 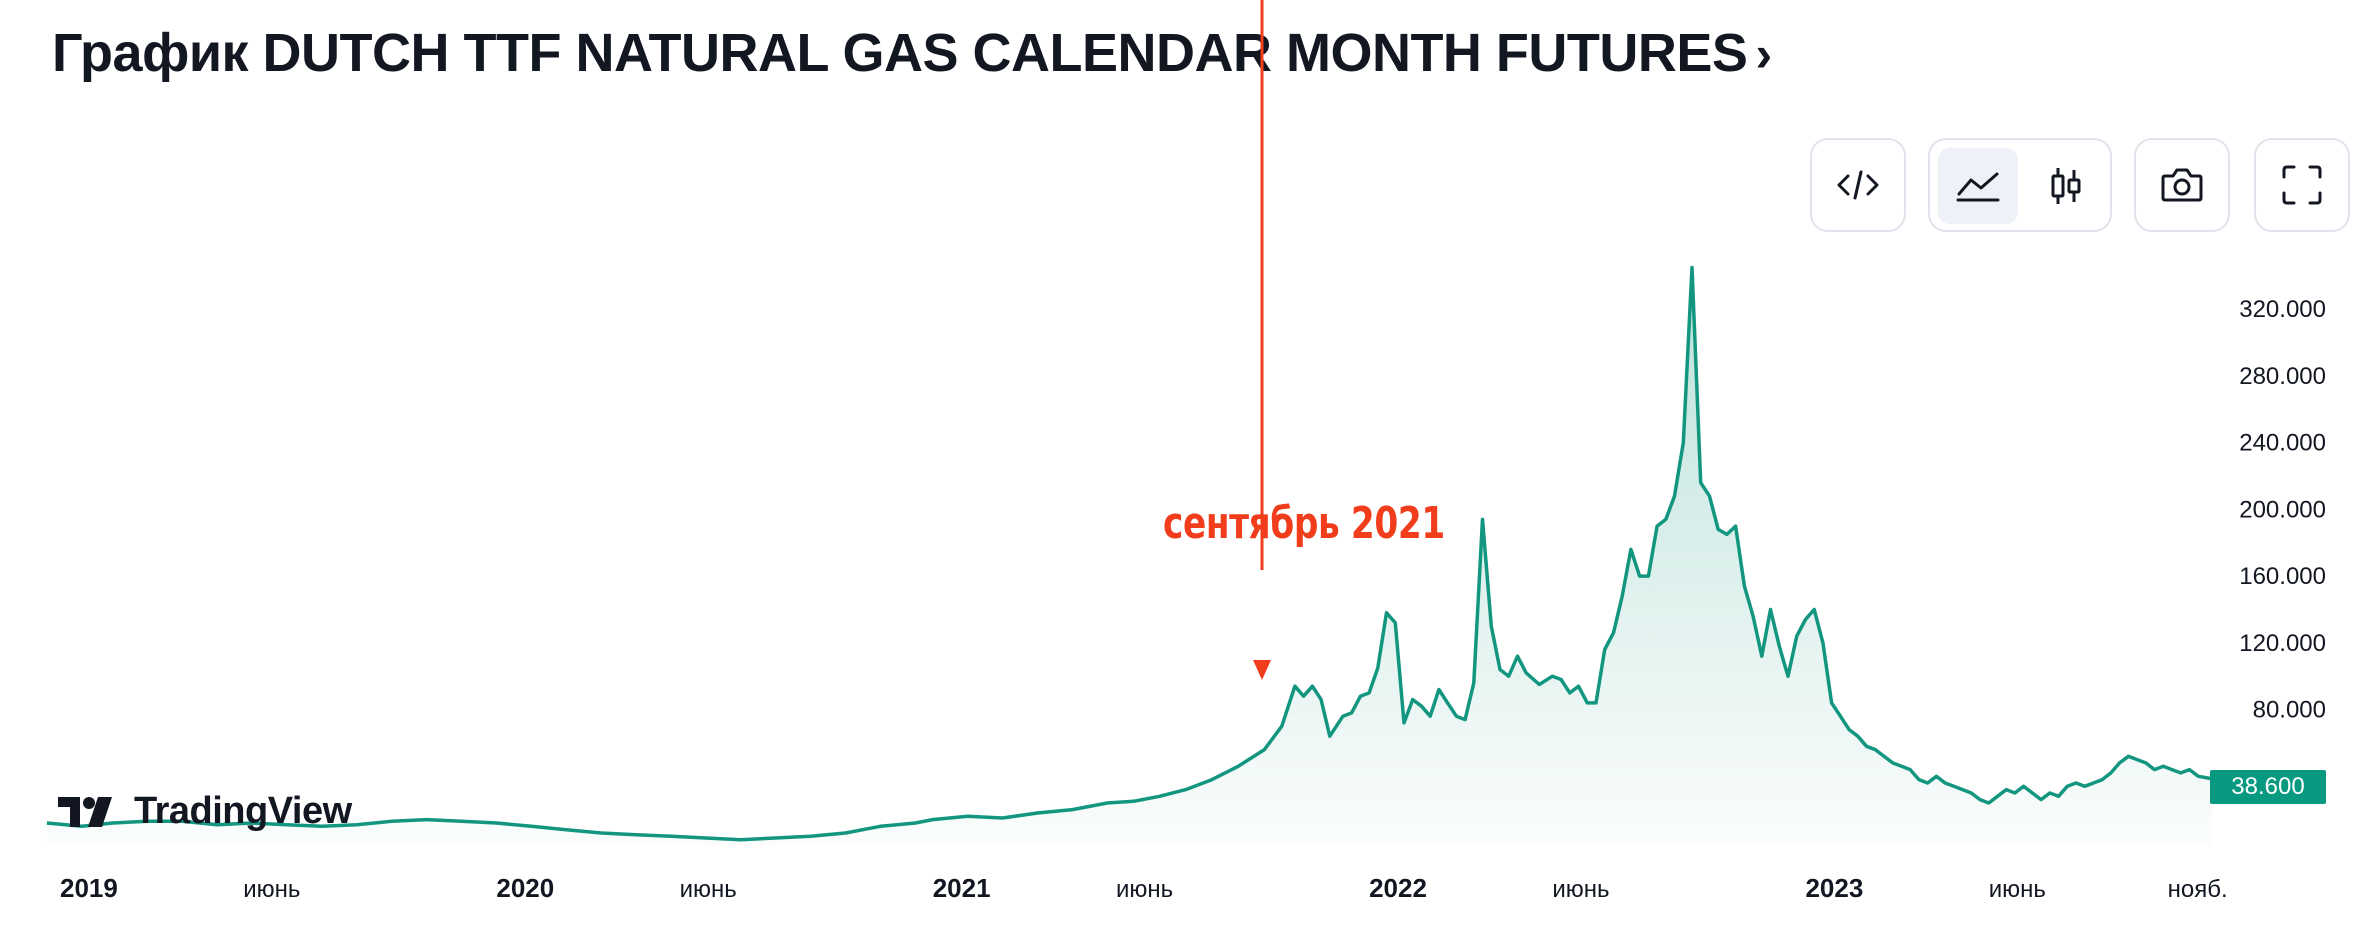 I want to click on candlestick-button, so click(x=2066, y=186).